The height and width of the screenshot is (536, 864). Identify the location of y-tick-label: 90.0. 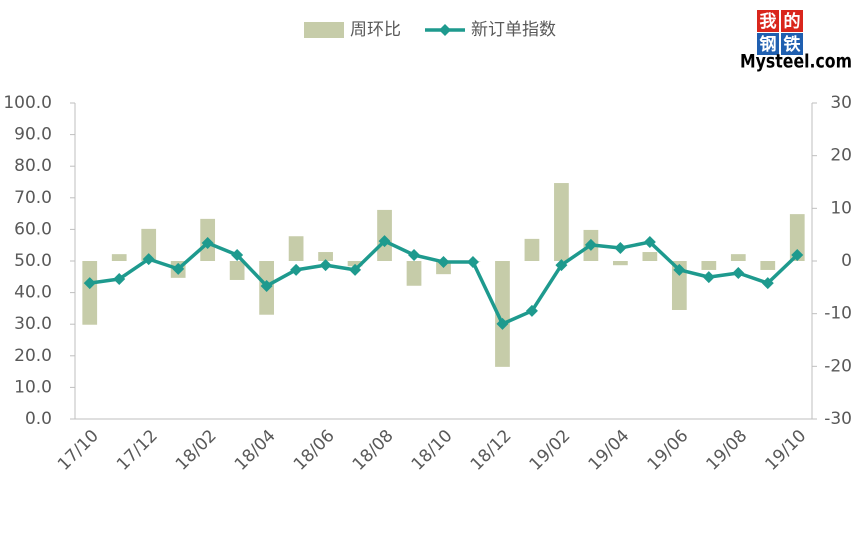
(33, 135).